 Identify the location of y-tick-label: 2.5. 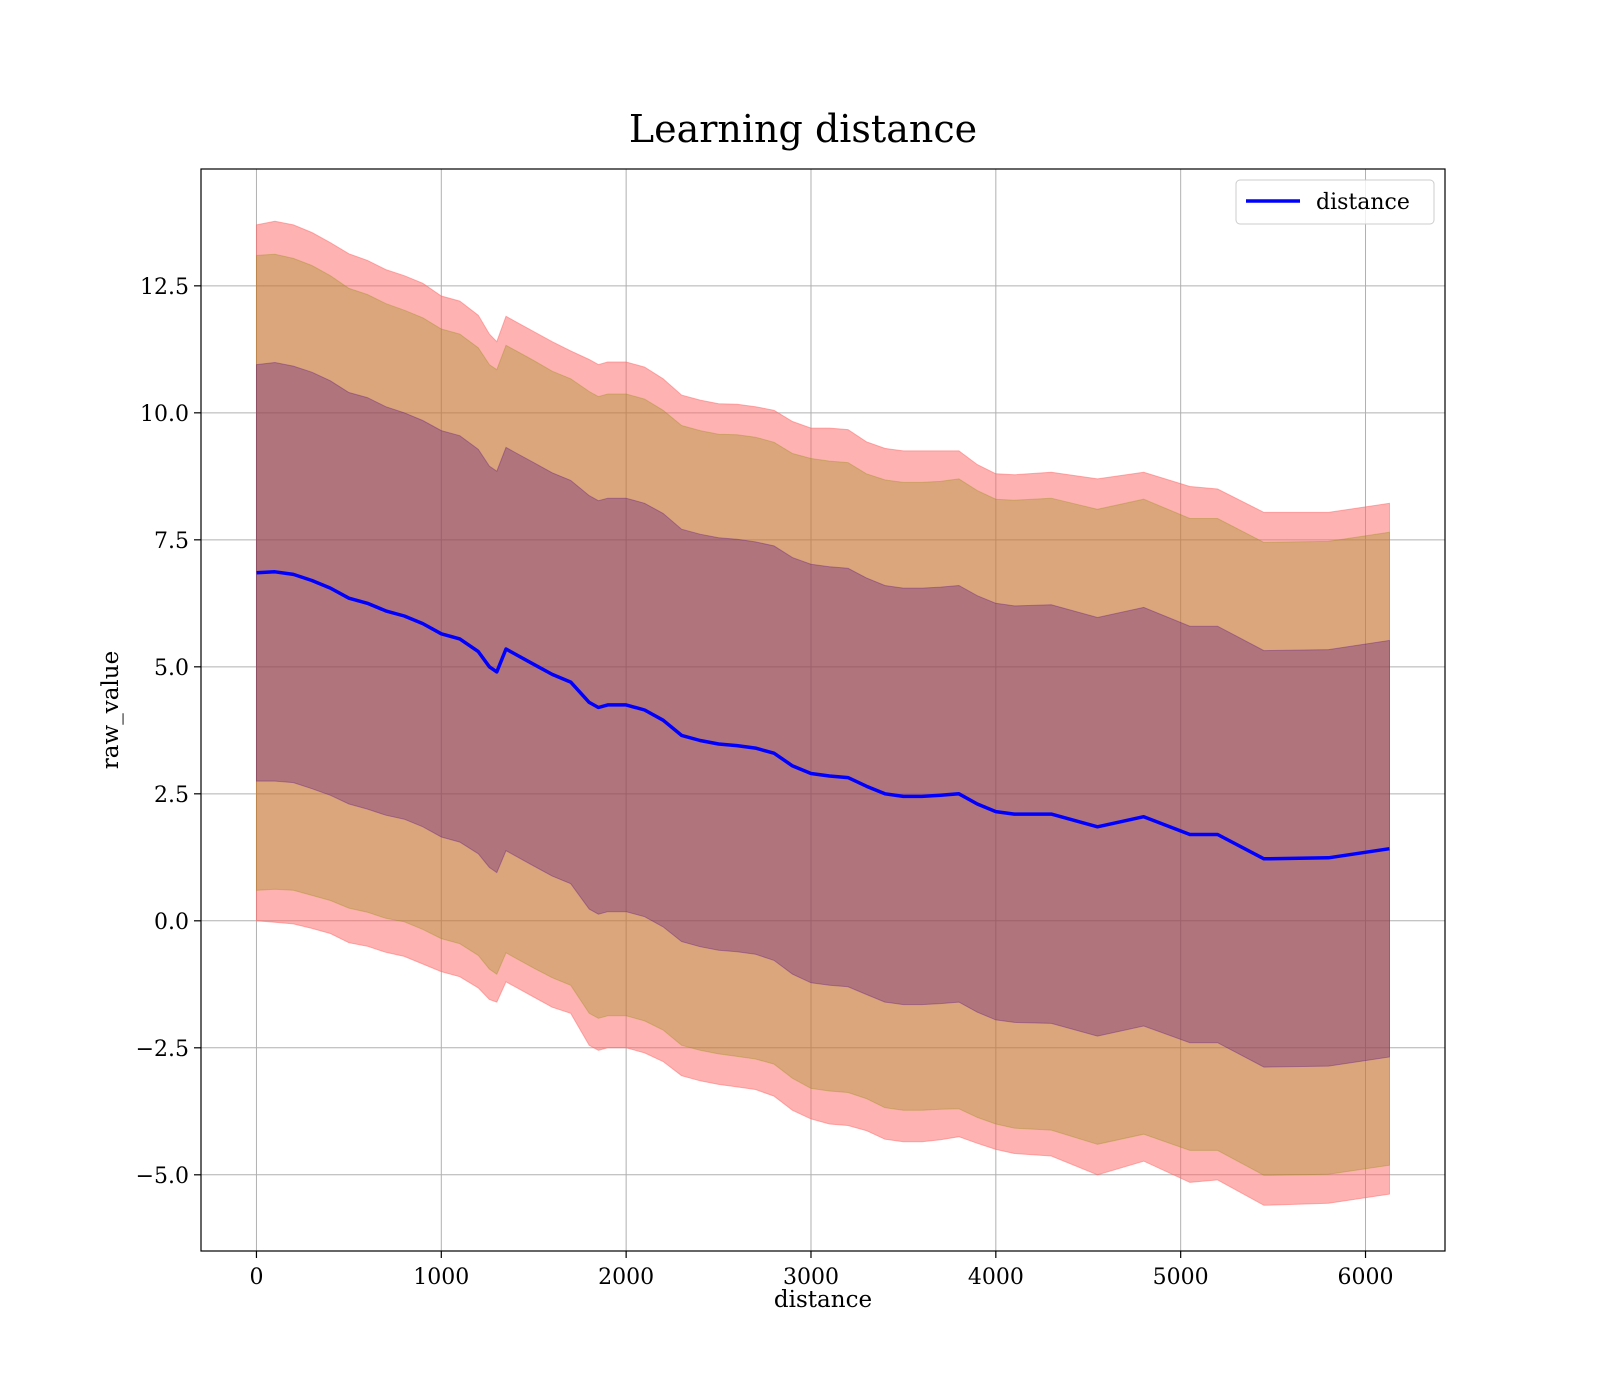
(171, 795).